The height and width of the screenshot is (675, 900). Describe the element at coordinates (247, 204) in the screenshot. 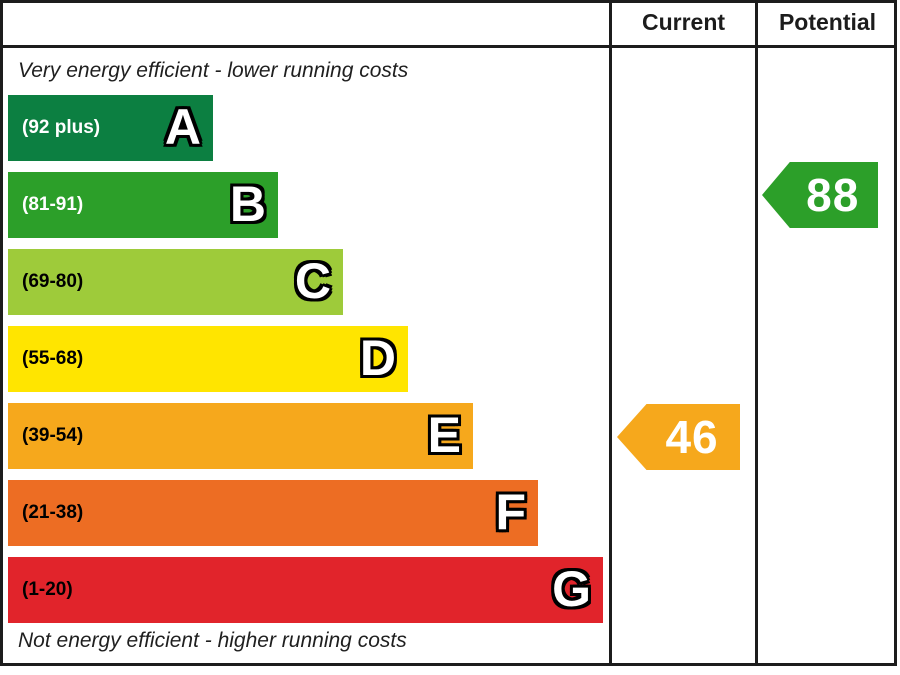

I see `band-letter: B` at that location.